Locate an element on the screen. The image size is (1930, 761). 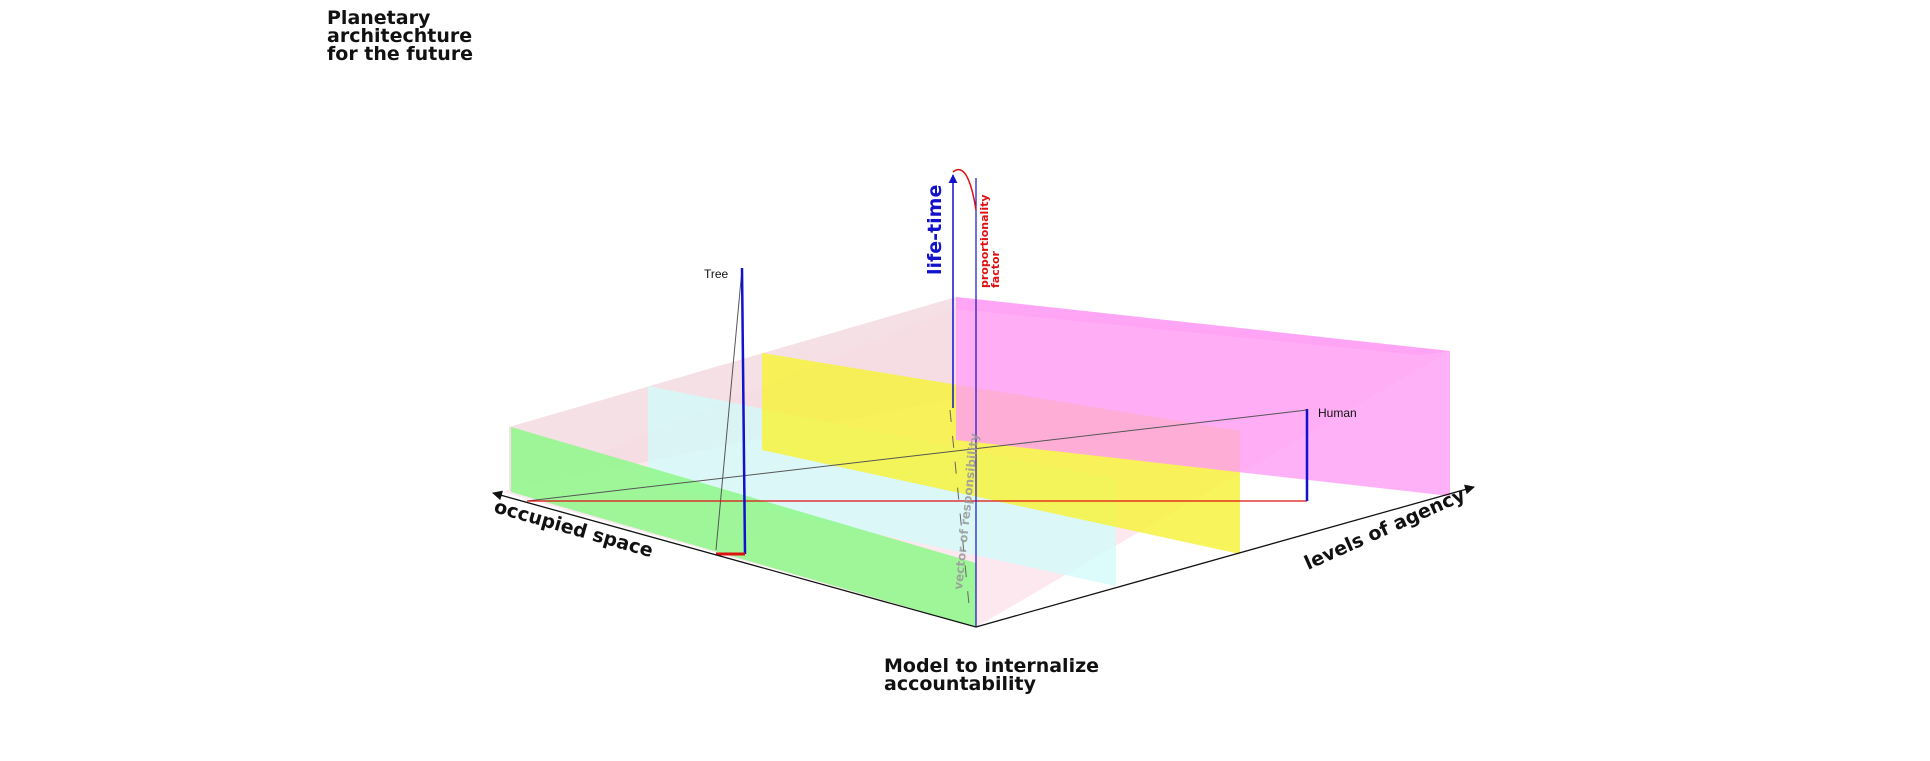
responsibility-vector-line is located at coordinates (960, 512).